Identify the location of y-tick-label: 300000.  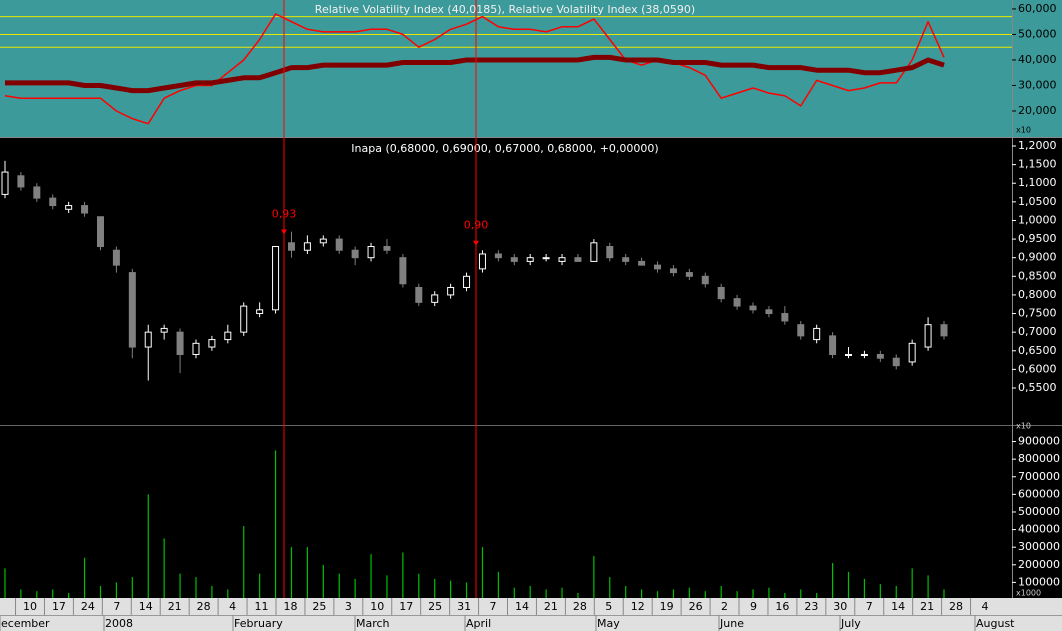
(1039, 546).